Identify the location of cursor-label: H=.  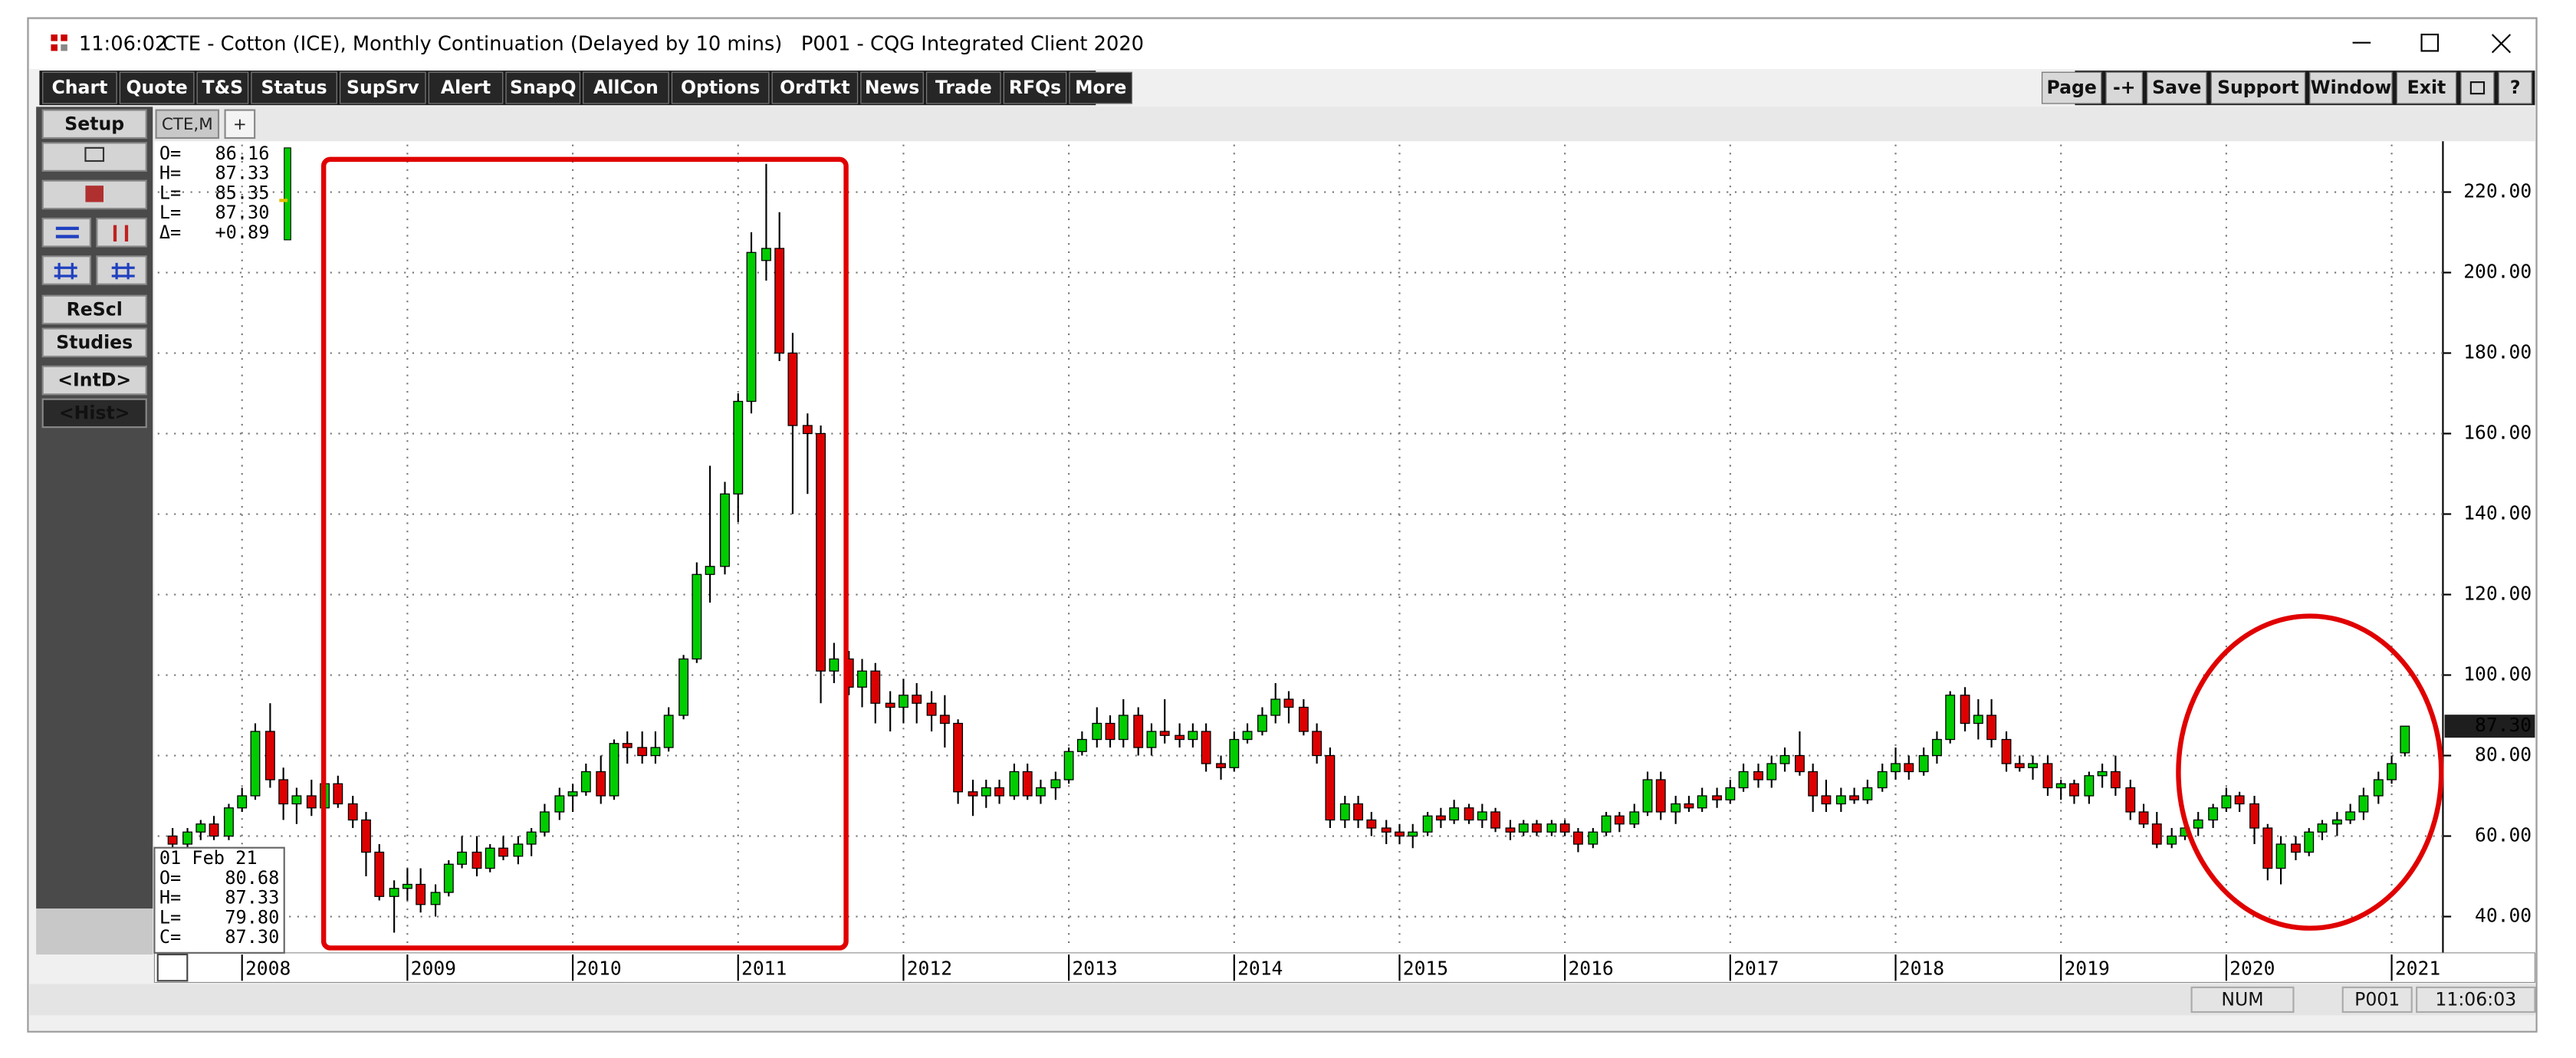
(170, 898).